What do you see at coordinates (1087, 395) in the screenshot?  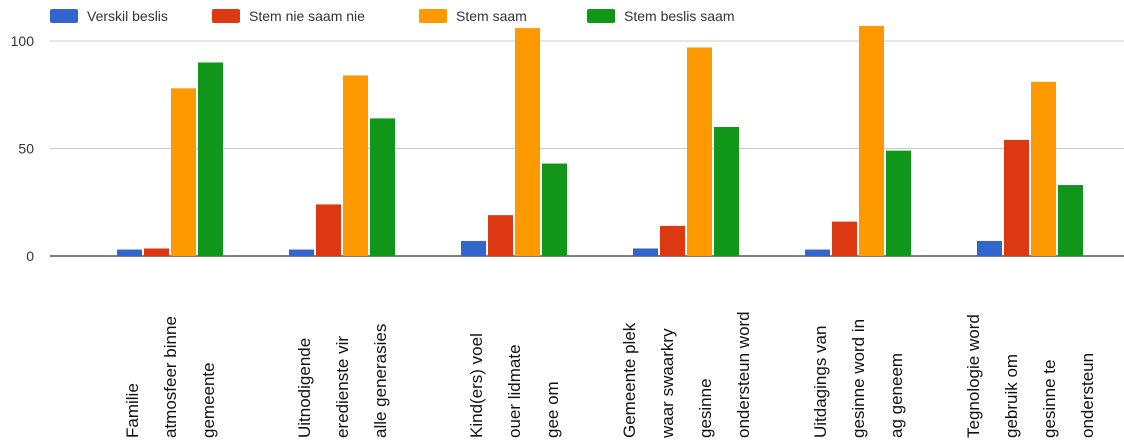 I see `x-tick-label: ondersteun` at bounding box center [1087, 395].